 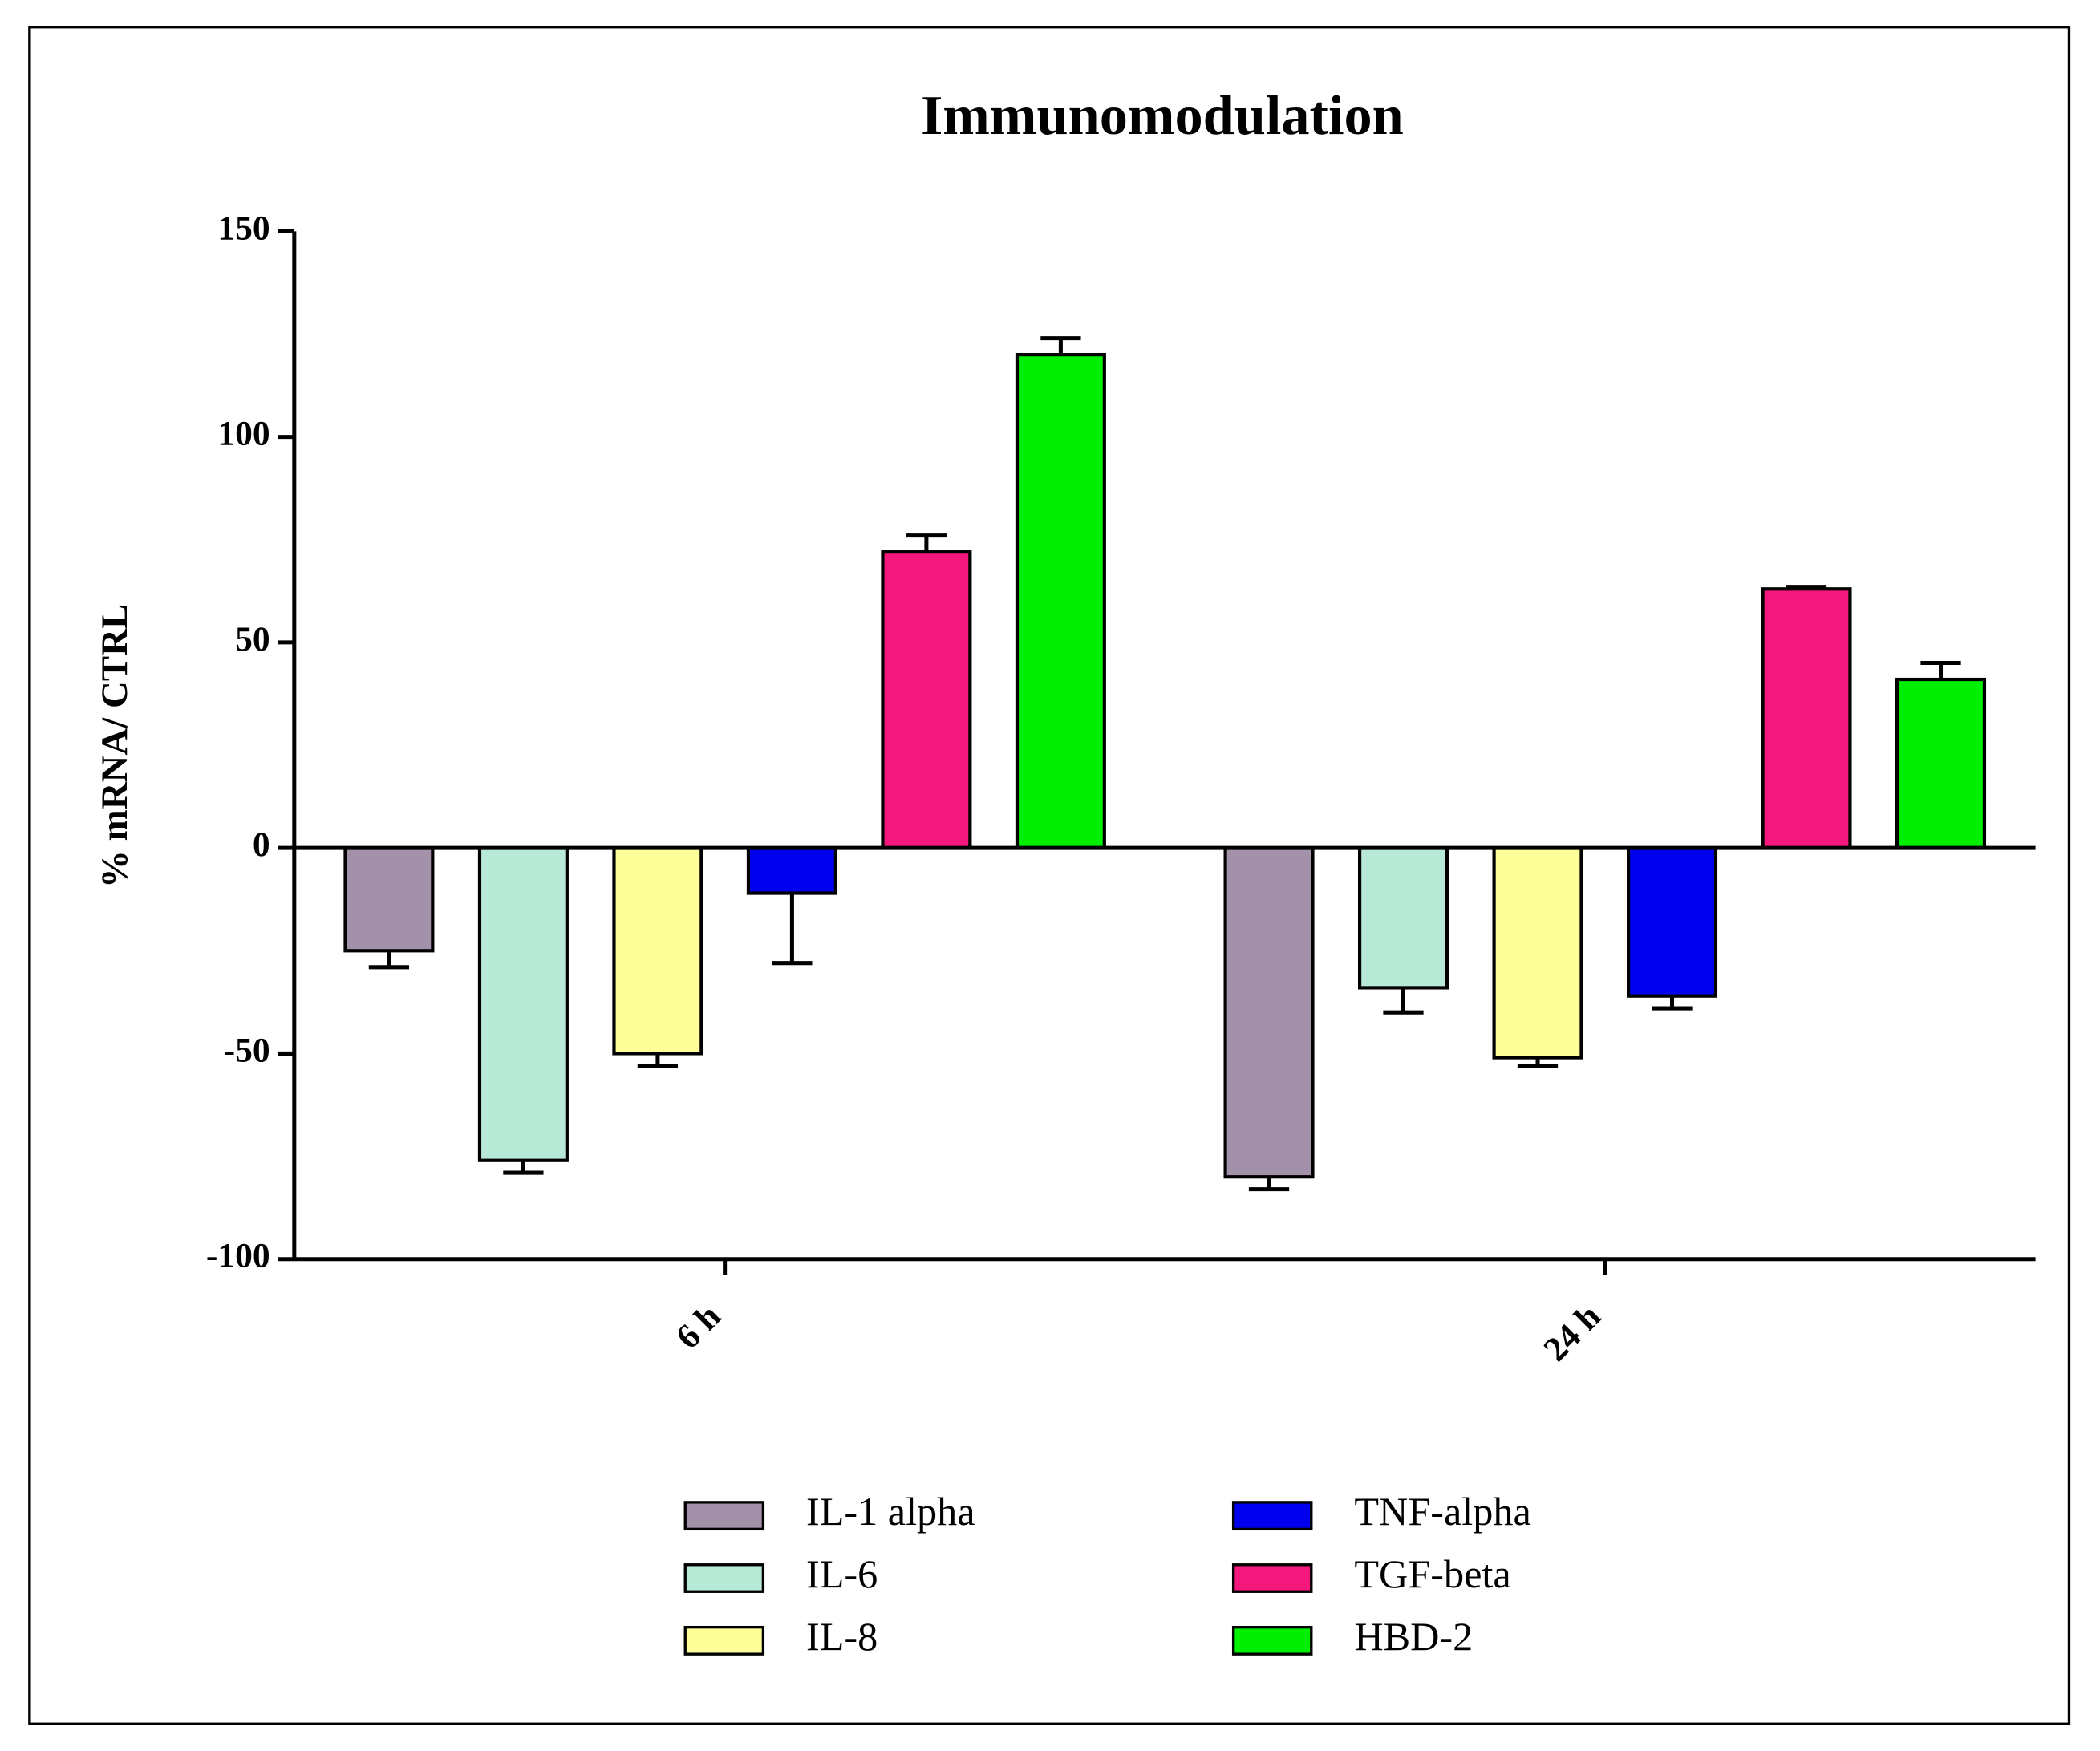 What do you see at coordinates (1442, 1511) in the screenshot?
I see `legend-label: TNF-alpha` at bounding box center [1442, 1511].